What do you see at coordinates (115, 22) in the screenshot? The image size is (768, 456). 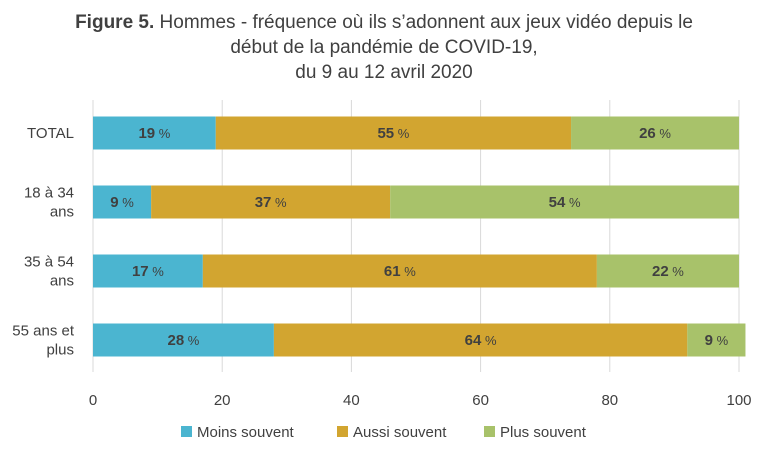 I see `title-figure-label: Figure 5.` at bounding box center [115, 22].